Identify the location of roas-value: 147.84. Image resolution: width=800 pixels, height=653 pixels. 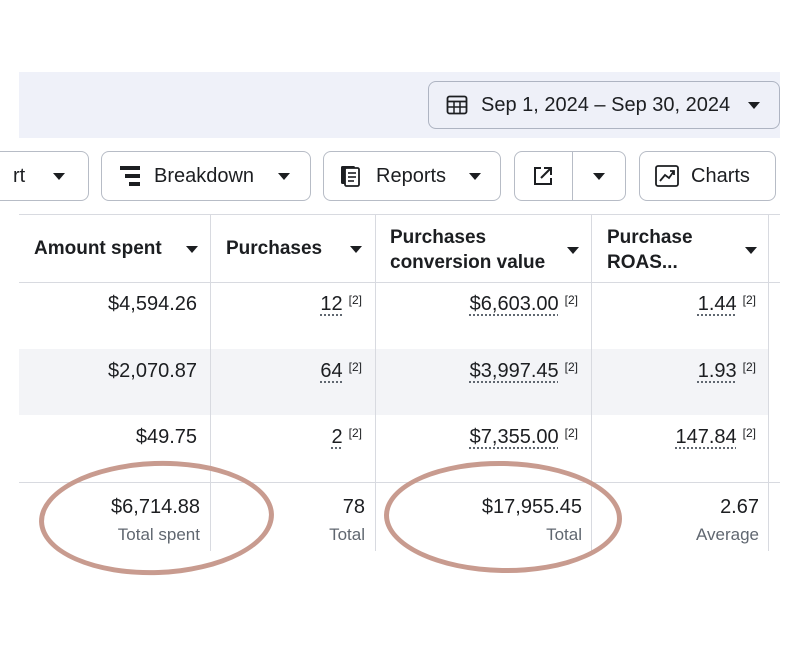
(706, 437).